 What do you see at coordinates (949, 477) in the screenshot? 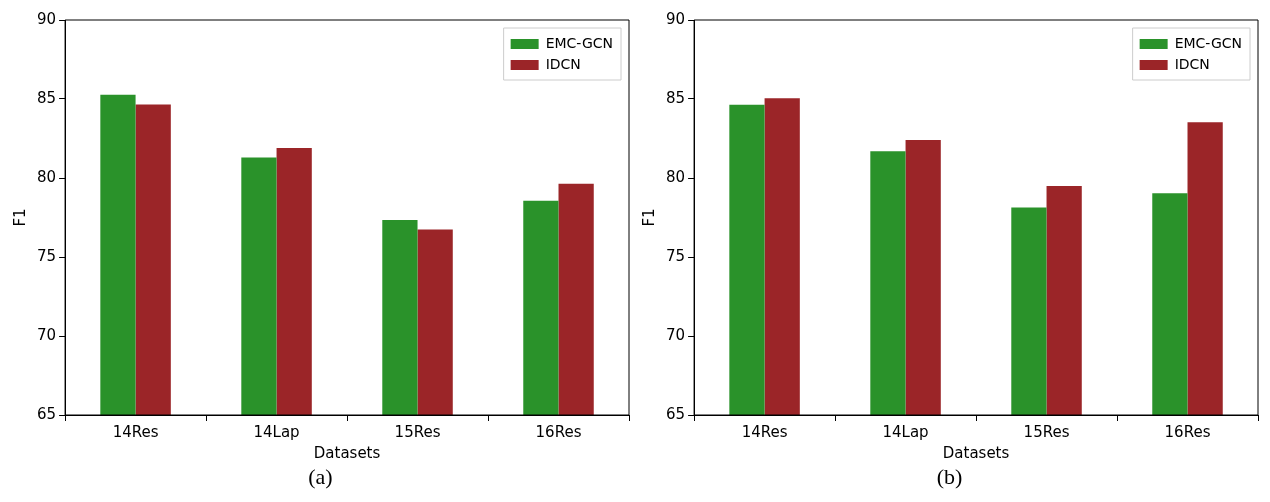
I see `text: (b)` at bounding box center [949, 477].